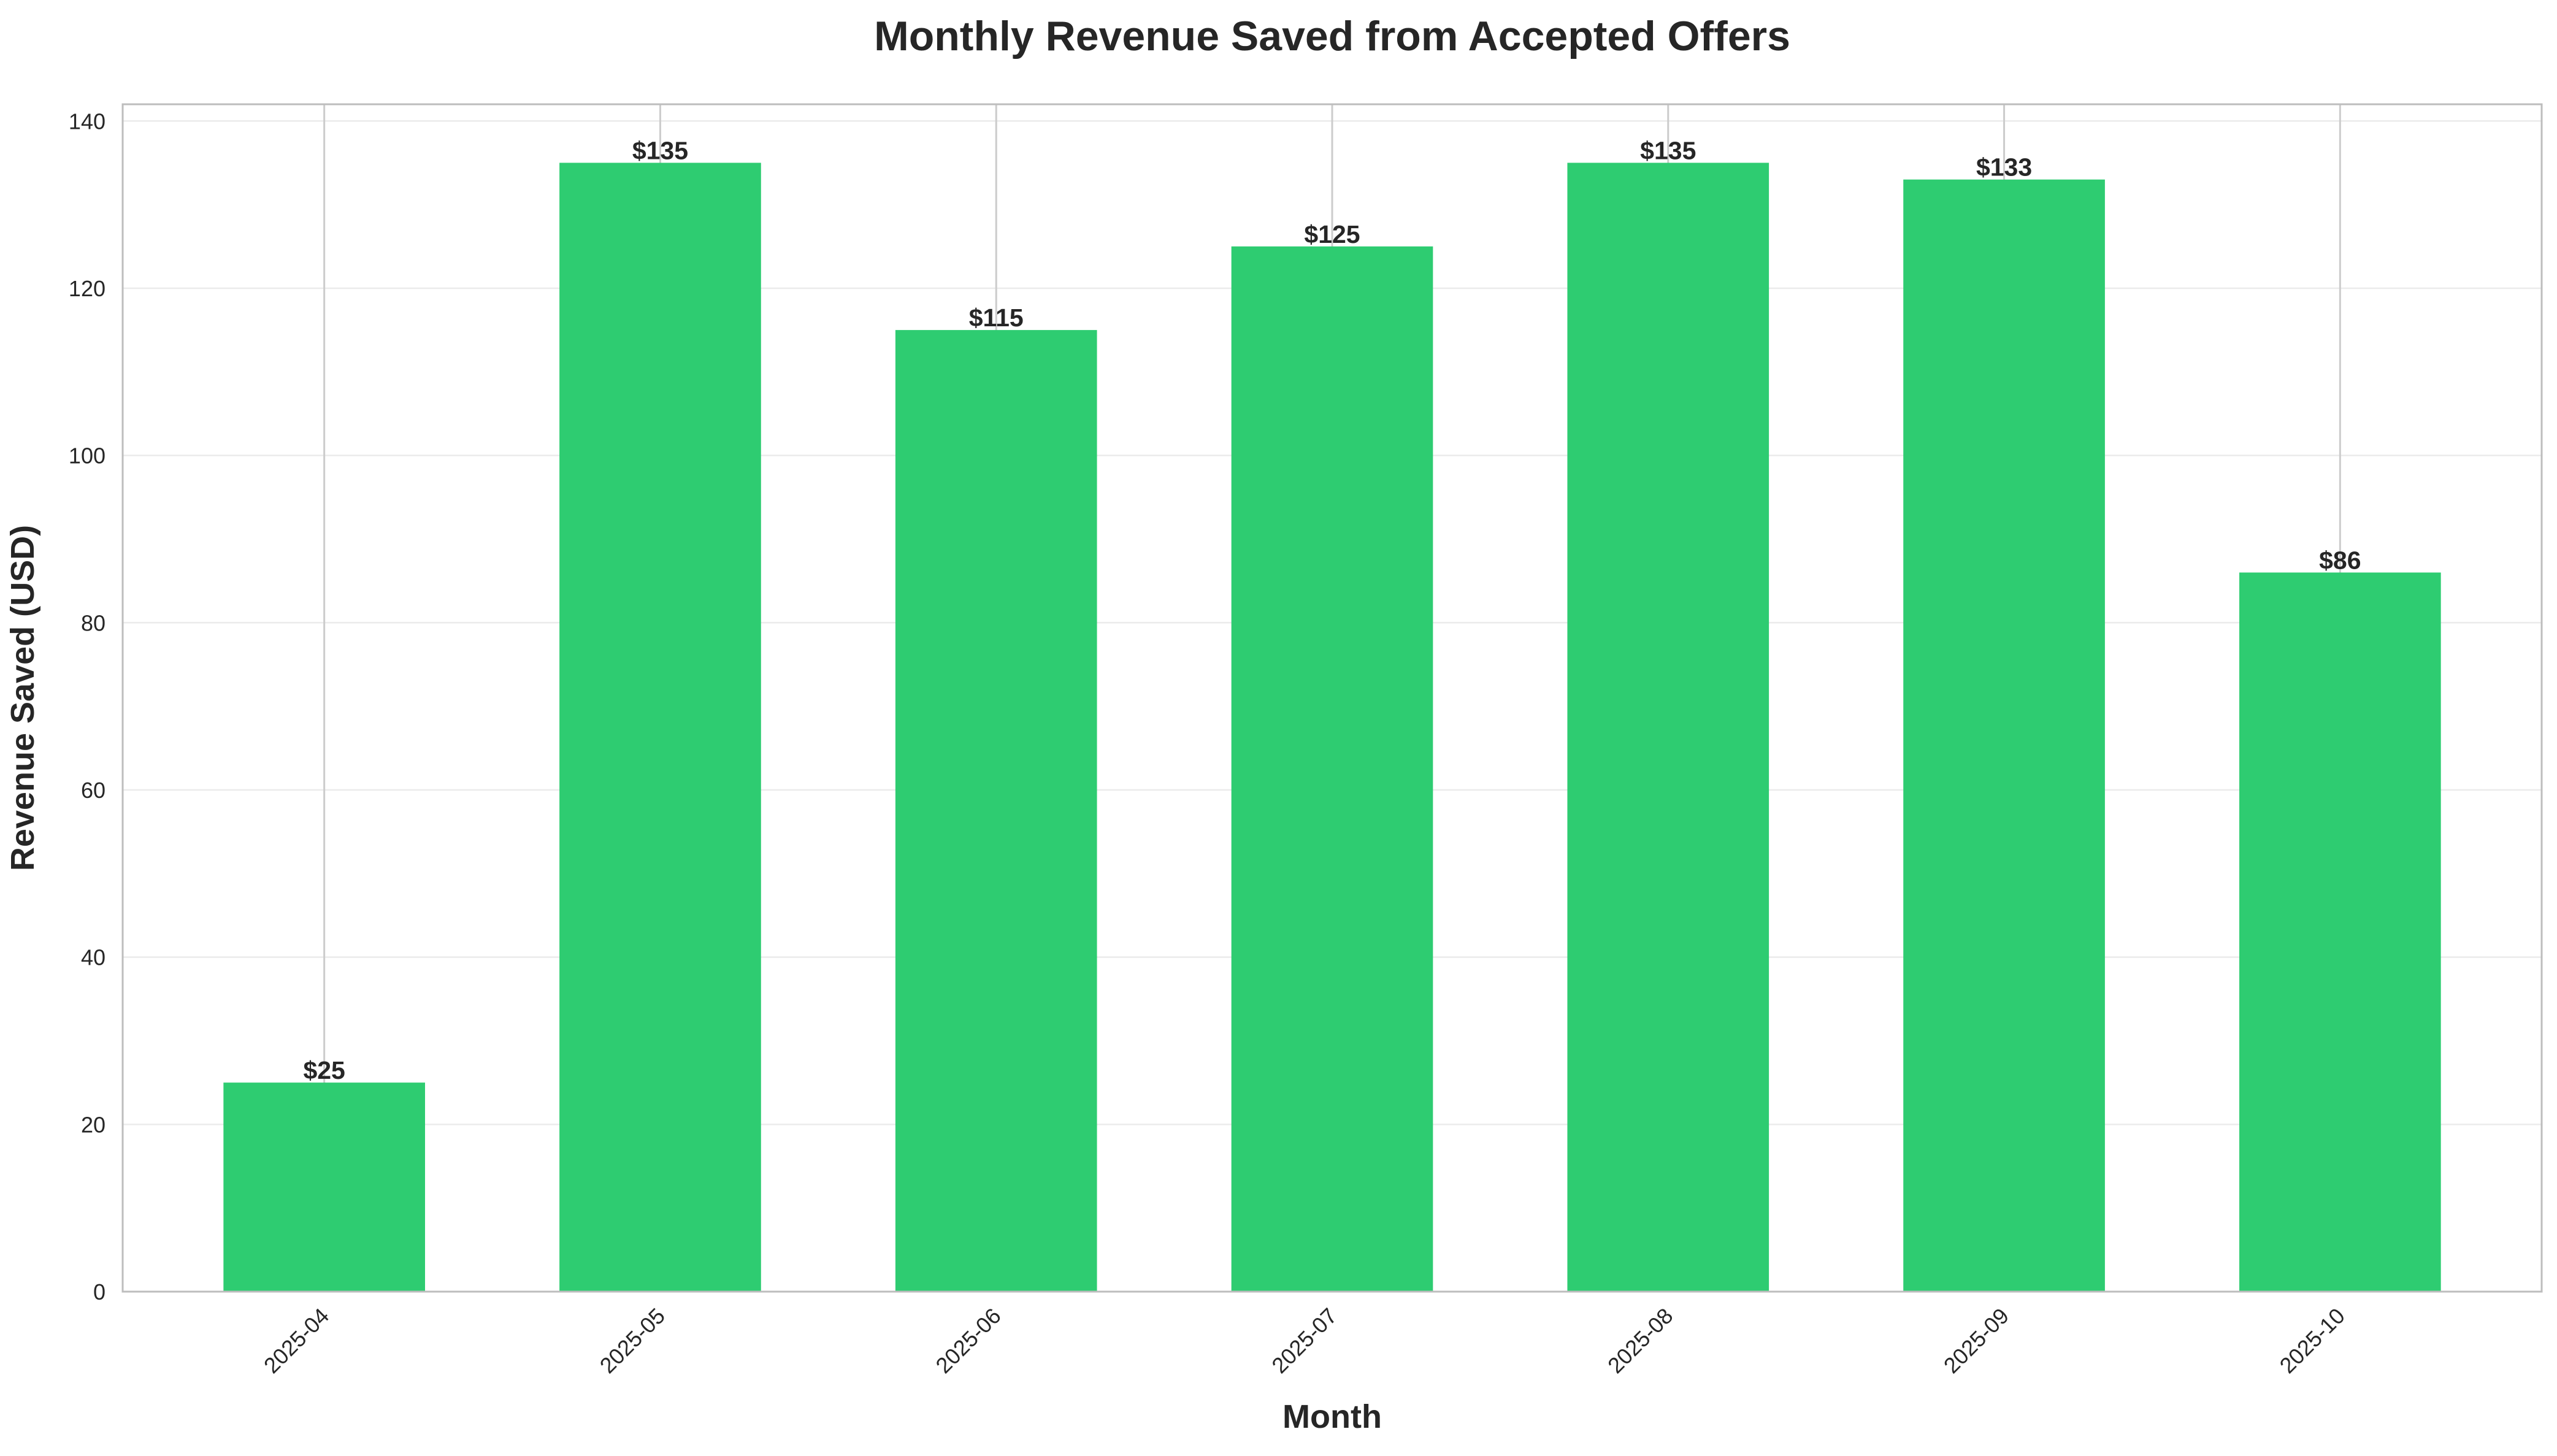 The height and width of the screenshot is (1456, 2557). Describe the element at coordinates (2004, 167) in the screenshot. I see `bar-value-label: $133` at that location.